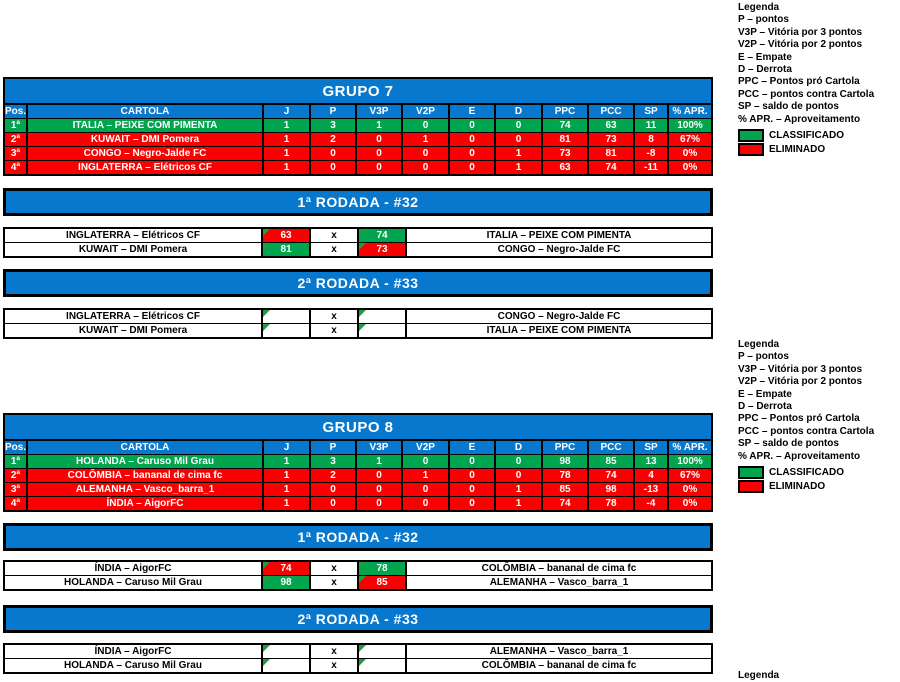 Image resolution: width=900 pixels, height=682 pixels. I want to click on stat-cell: 2, so click(333, 475).